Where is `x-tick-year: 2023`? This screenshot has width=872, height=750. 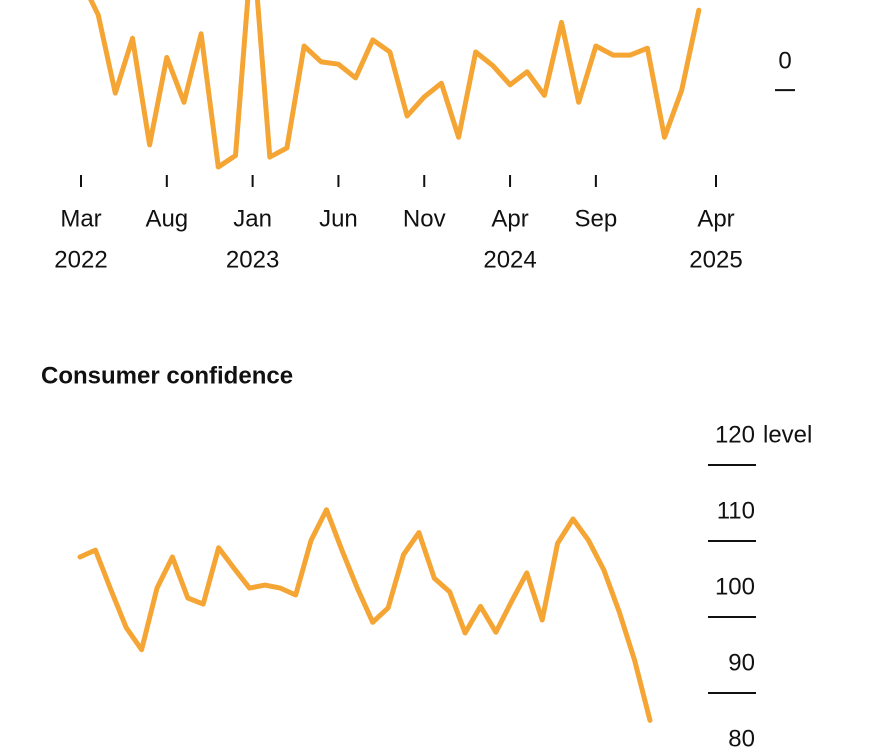 x-tick-year: 2023 is located at coordinates (252, 259).